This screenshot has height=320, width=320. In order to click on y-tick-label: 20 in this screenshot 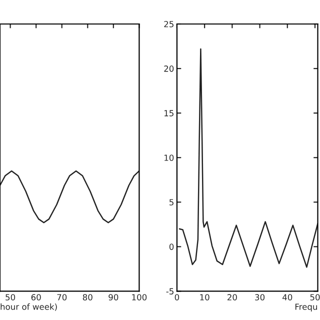, I will do `click(169, 69)`.